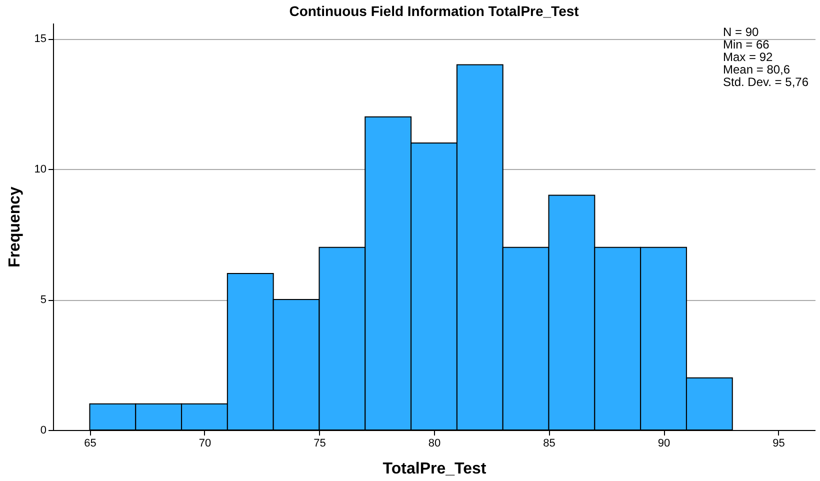 The height and width of the screenshot is (481, 820). I want to click on annotation: Std. Dev. = 5,76, so click(766, 82).